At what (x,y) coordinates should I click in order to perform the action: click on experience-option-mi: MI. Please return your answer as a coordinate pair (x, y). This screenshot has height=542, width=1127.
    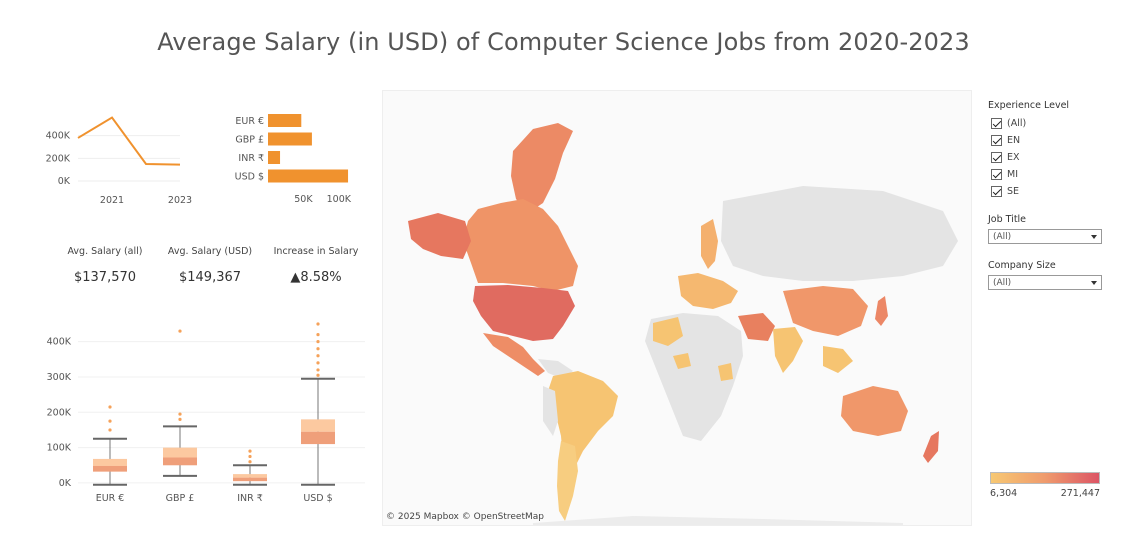
    Looking at the image, I should click on (1046, 174).